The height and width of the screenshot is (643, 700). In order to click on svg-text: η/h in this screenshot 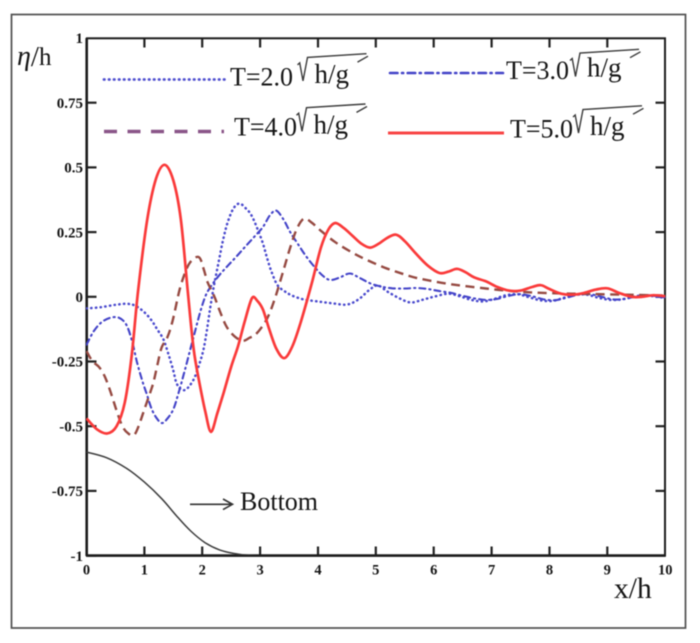, I will do `click(34, 57)`.